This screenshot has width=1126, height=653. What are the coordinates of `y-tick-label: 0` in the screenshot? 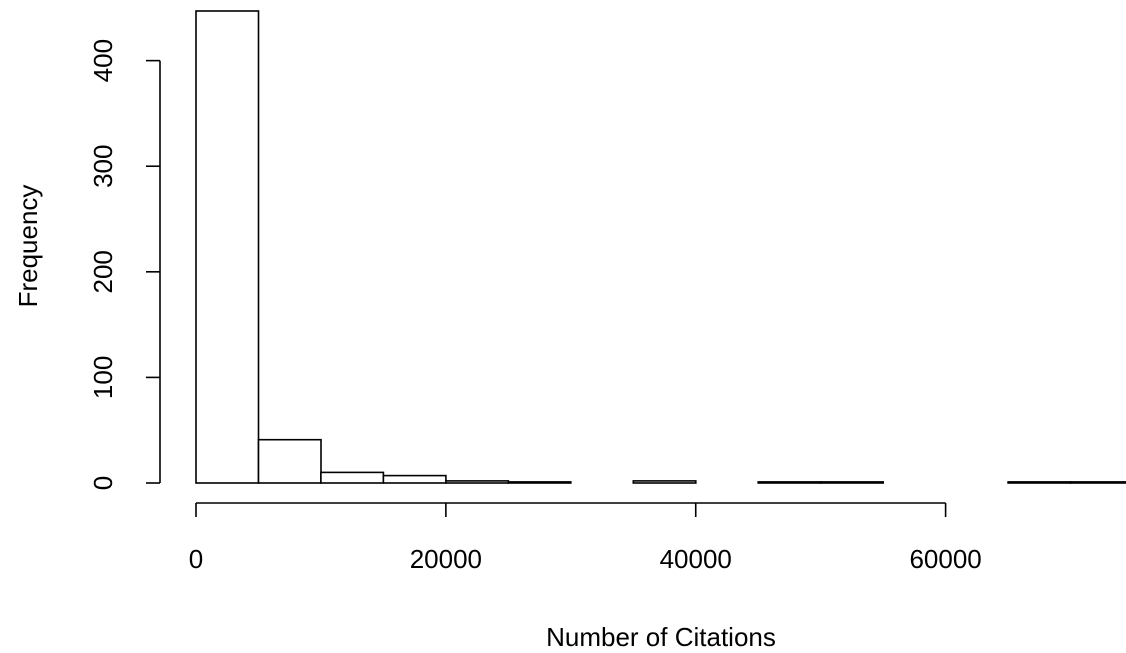 It's located at (103, 483).